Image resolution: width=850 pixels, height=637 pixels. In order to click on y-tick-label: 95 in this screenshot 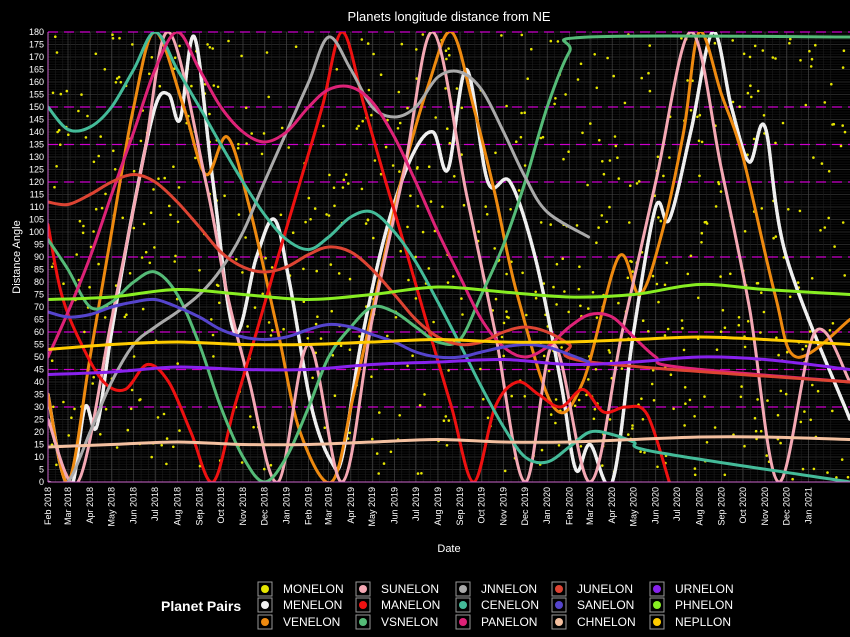, I will do `click(39, 245)`.